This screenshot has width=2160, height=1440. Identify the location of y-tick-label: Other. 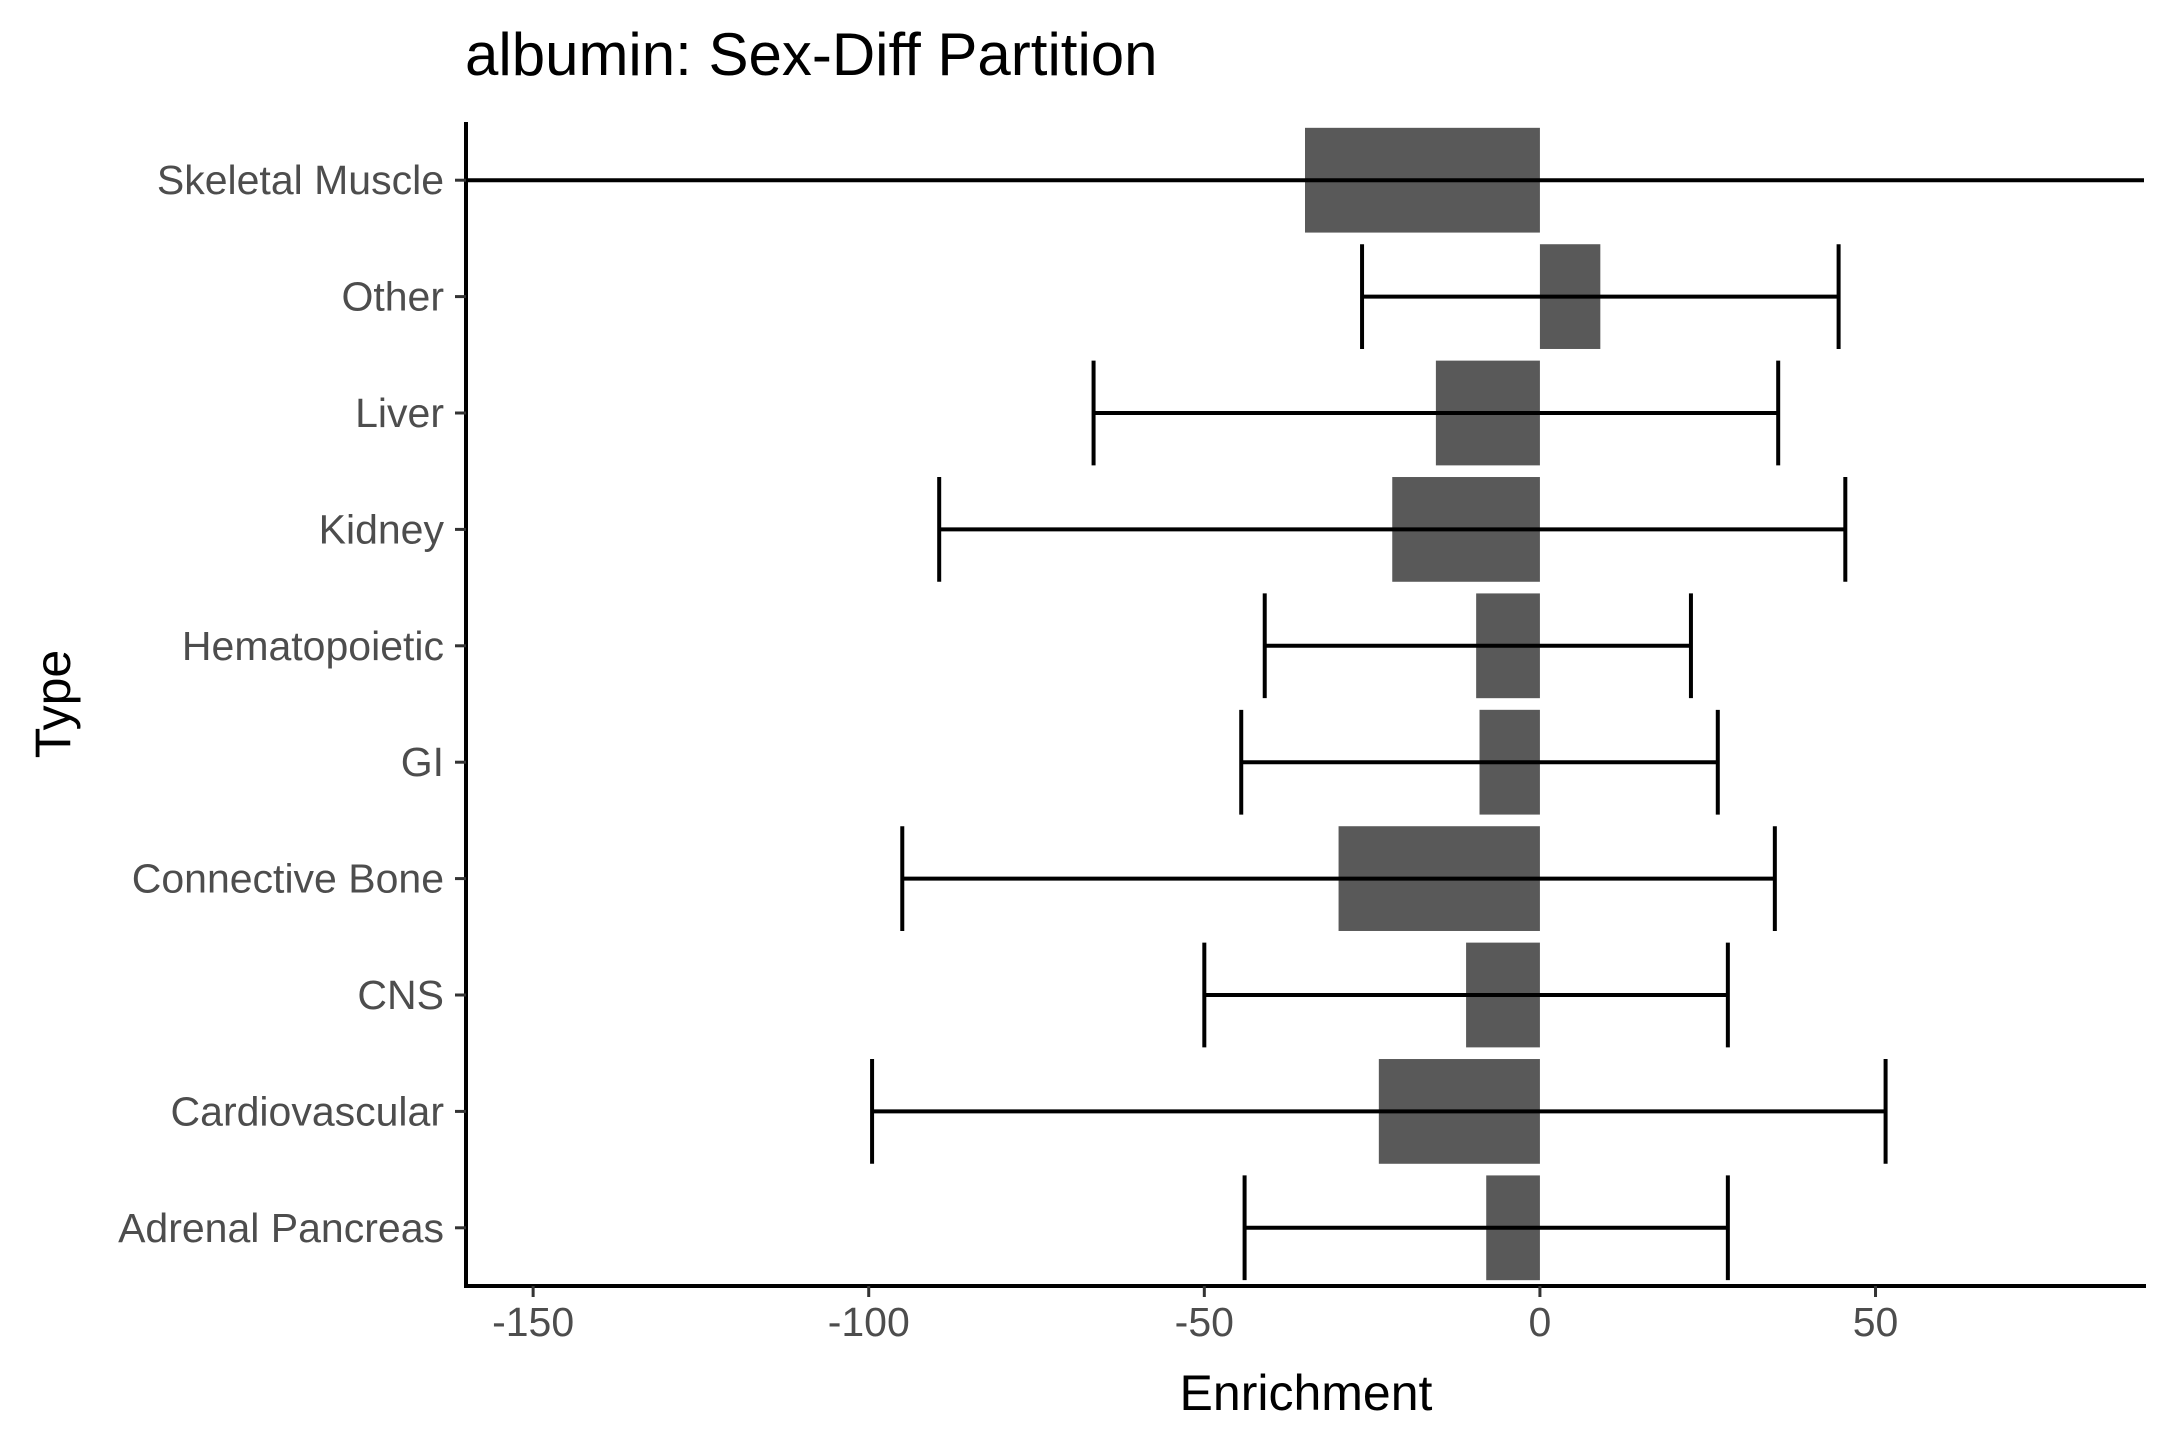
(392, 297).